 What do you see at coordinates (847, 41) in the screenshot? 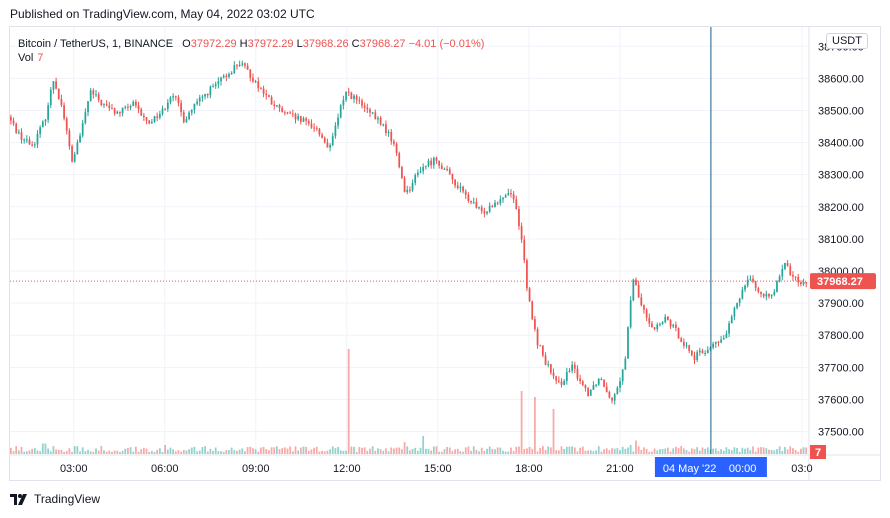
I see `currency-button: USDT` at bounding box center [847, 41].